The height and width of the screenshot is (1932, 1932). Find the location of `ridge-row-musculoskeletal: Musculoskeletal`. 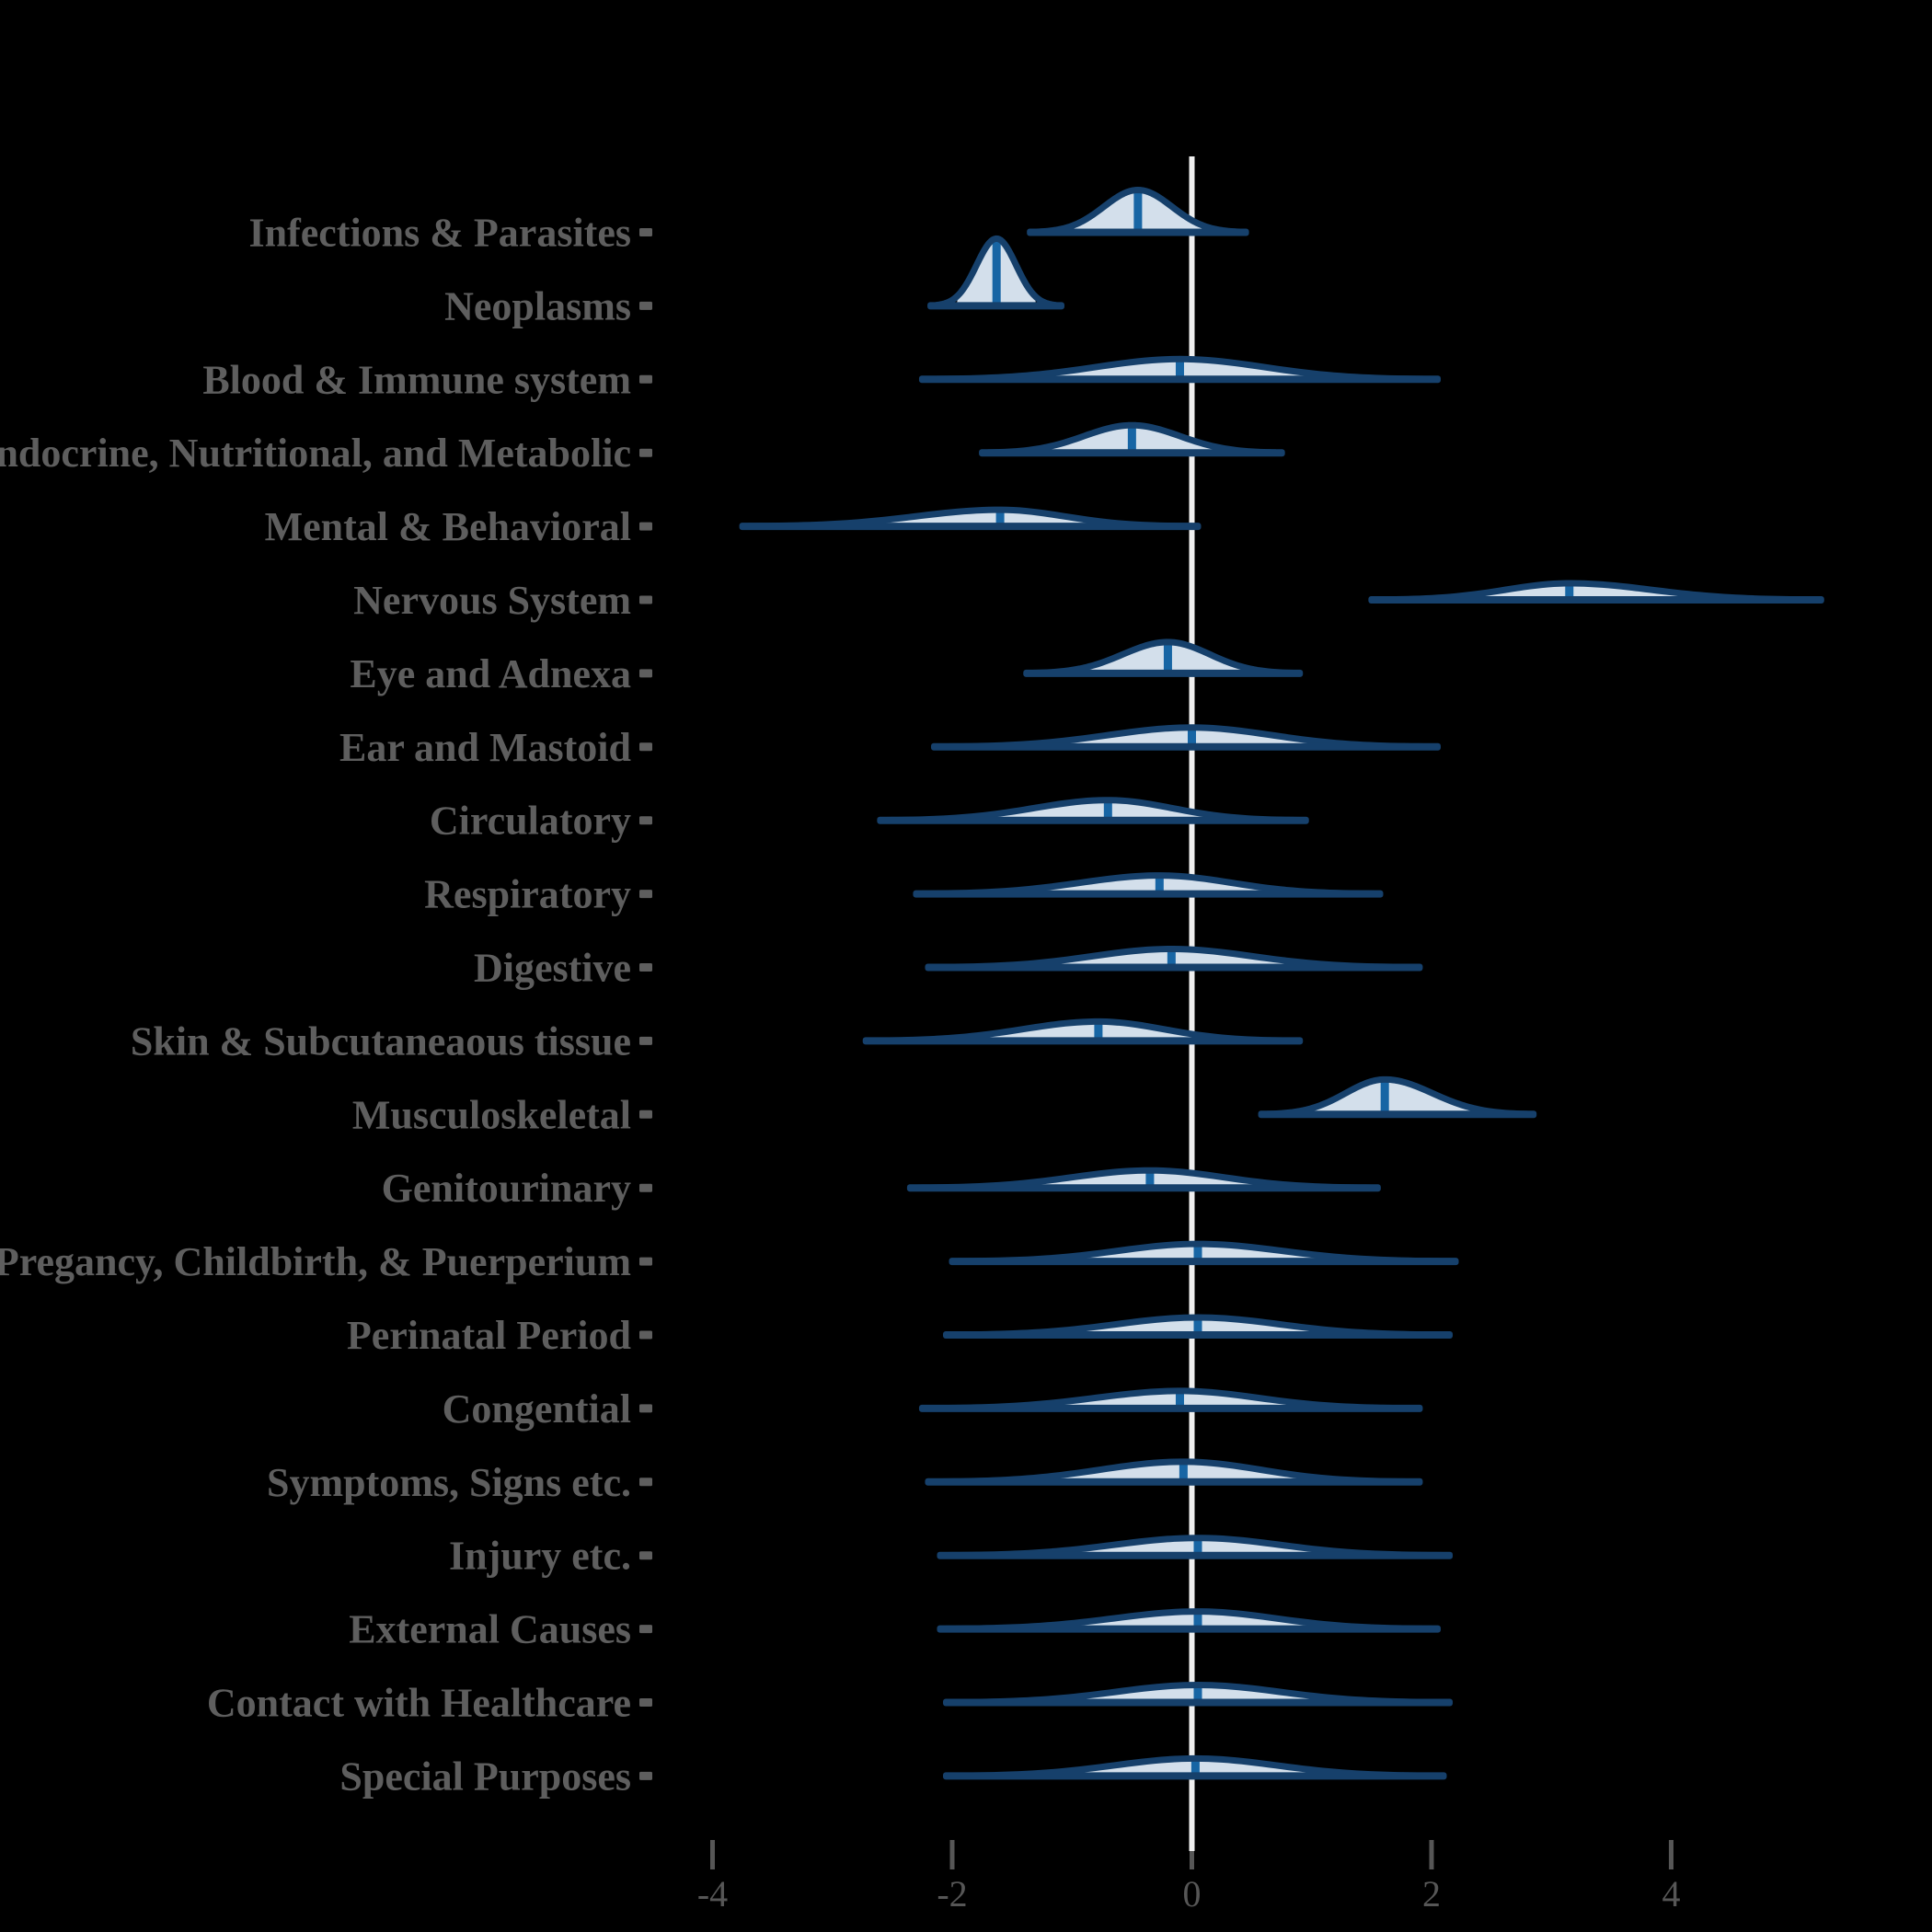

ridge-row-musculoskeletal: Musculoskeletal is located at coordinates (945, 1106).